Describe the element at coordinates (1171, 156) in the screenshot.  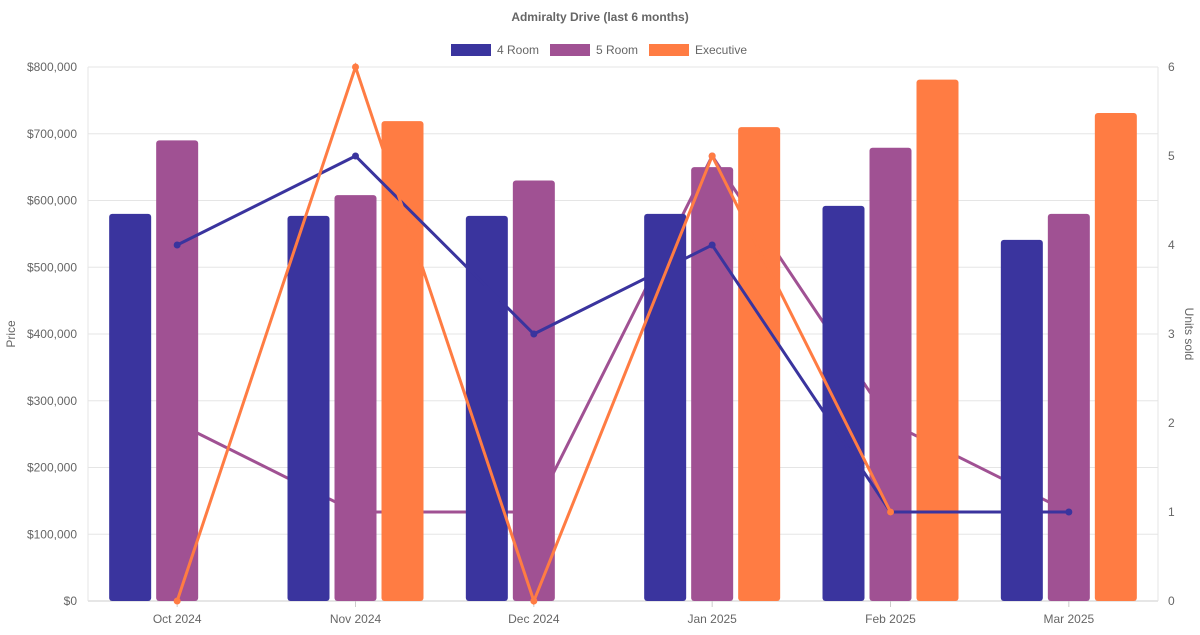
I see `y2-tick-label: 5` at that location.